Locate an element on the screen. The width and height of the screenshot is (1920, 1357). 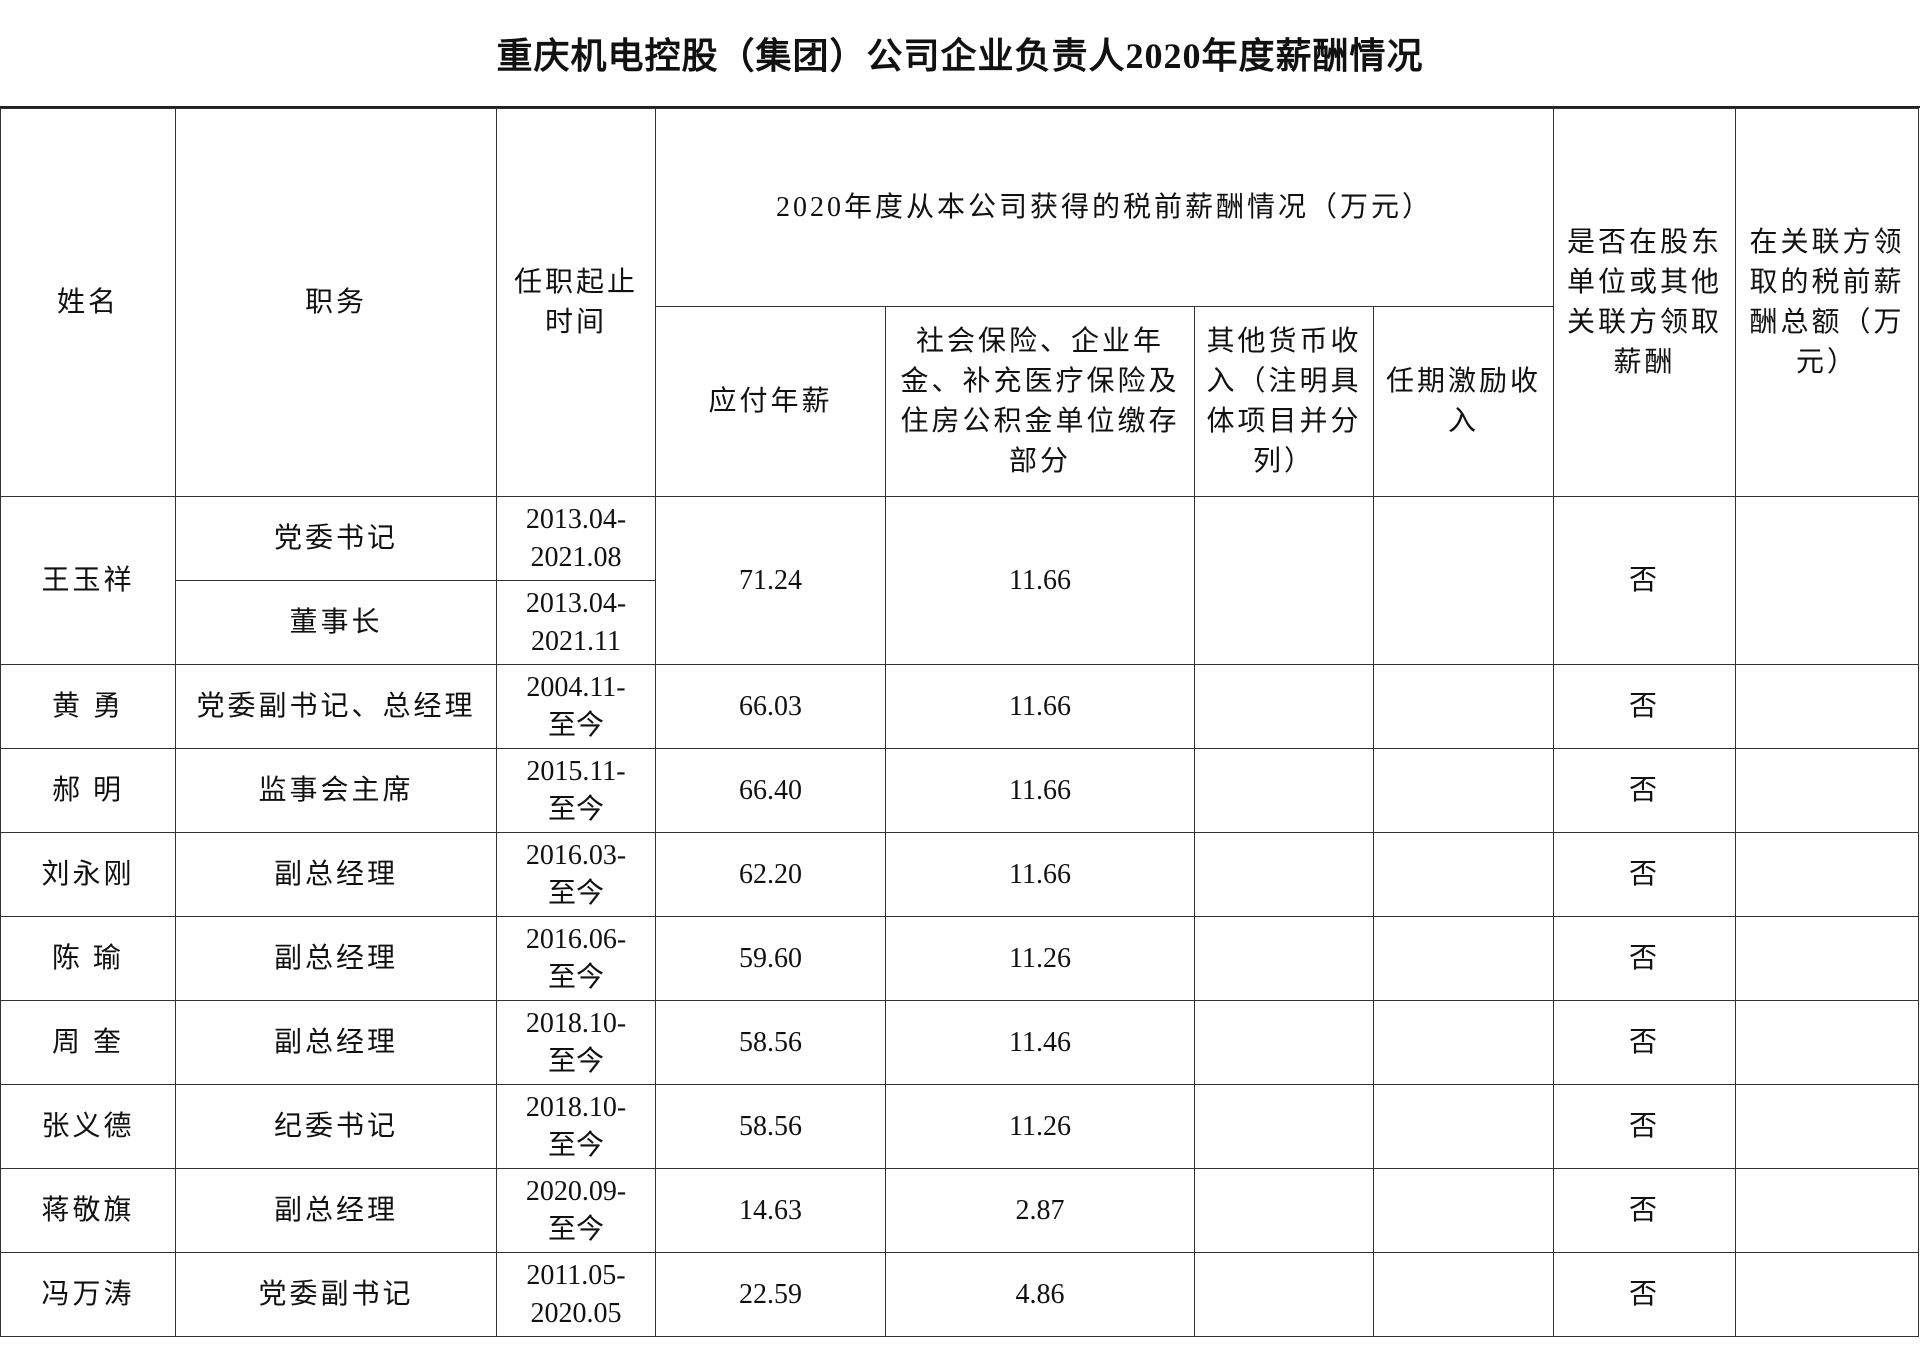
table-row: 周 奎副总经理 2018.10- 至今 58.56 11.46 否 is located at coordinates (960, 1042).